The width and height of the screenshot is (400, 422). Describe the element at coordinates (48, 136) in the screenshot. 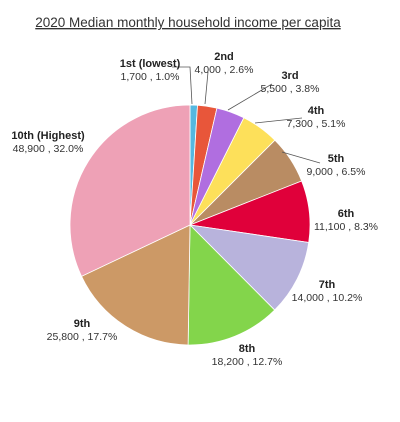

I see `slice-label-name-10: 10th (Highest)` at that location.